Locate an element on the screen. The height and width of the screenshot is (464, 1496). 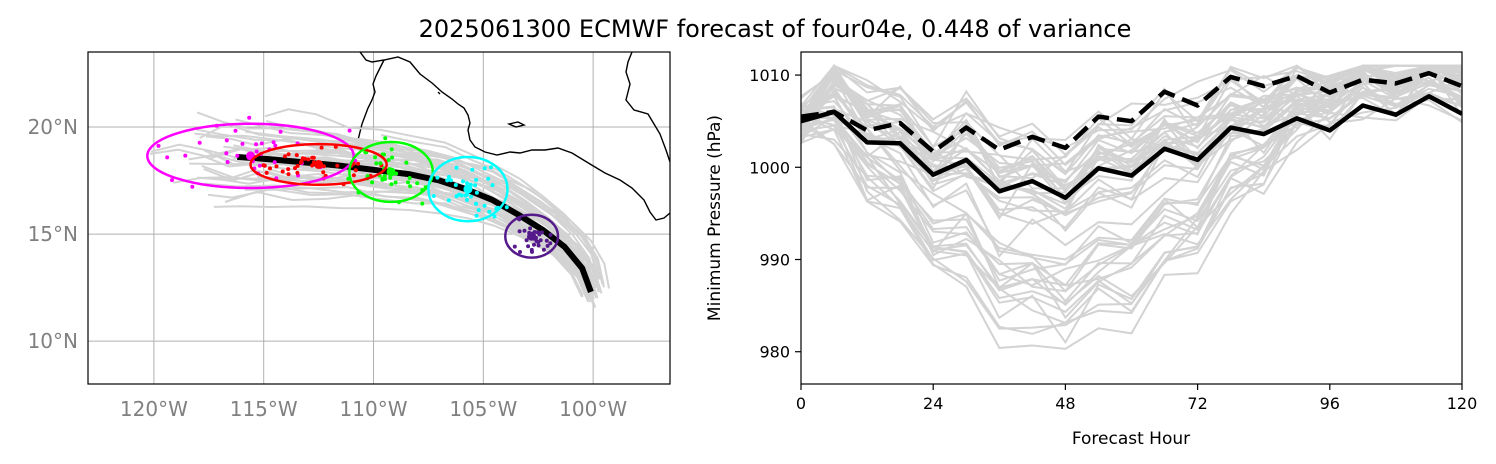
cluster-ellipse is located at coordinates (391, 172).